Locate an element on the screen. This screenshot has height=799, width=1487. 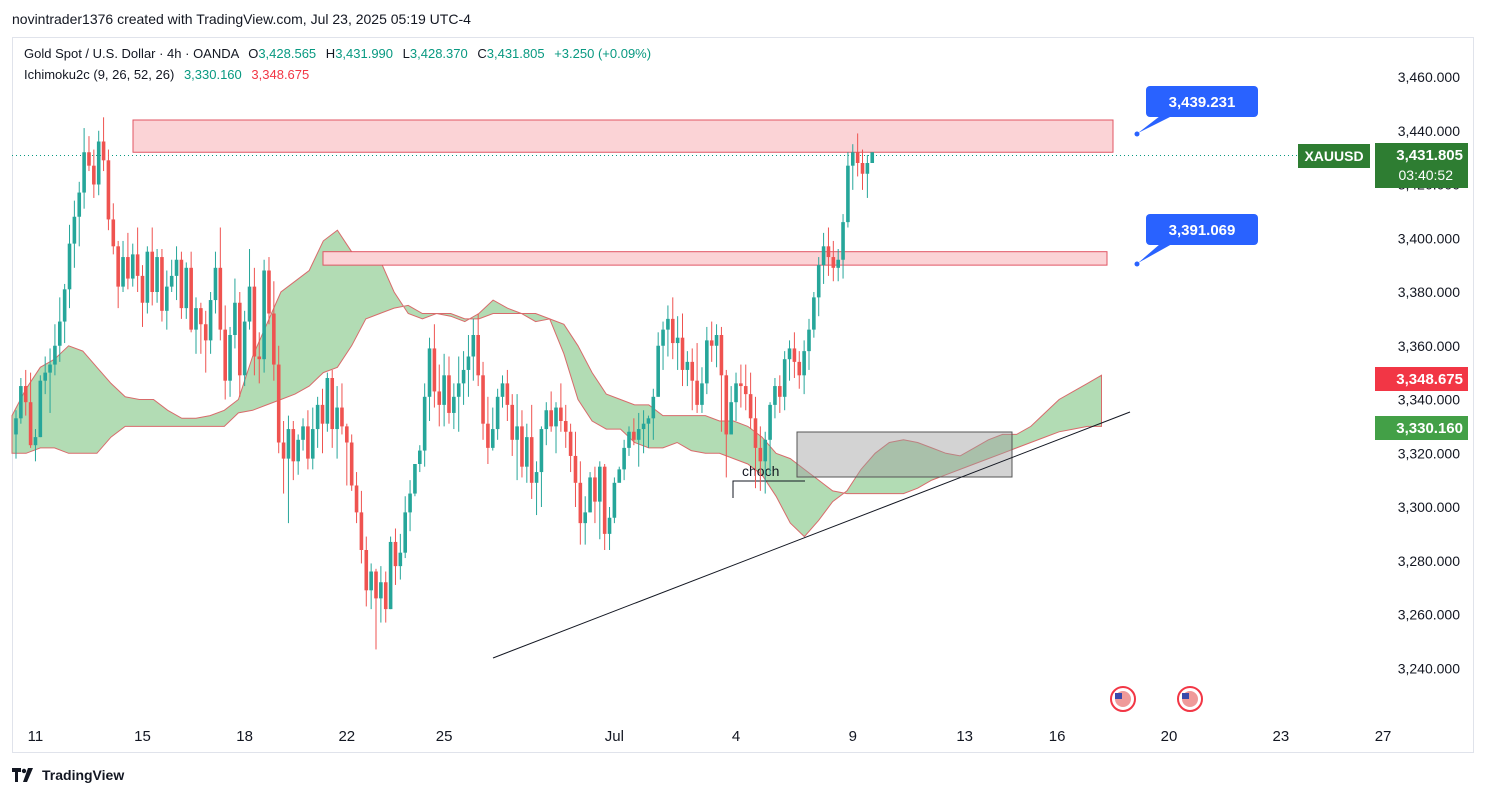
open-label: O is located at coordinates (253, 53).